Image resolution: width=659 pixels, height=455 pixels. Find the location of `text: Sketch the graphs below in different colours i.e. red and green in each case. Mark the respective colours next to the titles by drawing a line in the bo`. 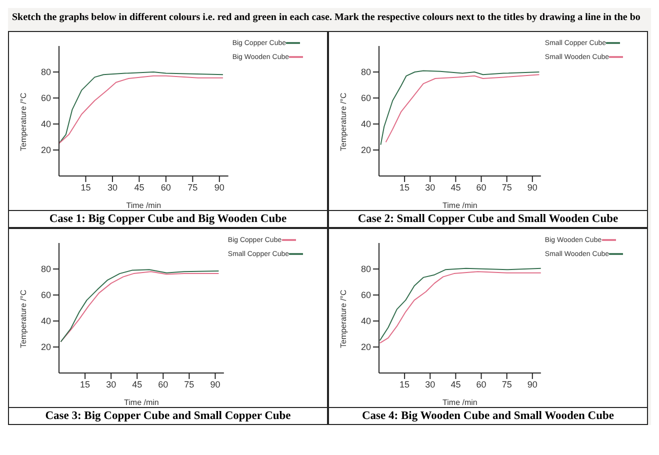

text: Sketch the graphs below in different colours i.e. red and green in each case. Mark the respective colours next to the titles by drawing a line in the bo is located at coordinates (326, 18).